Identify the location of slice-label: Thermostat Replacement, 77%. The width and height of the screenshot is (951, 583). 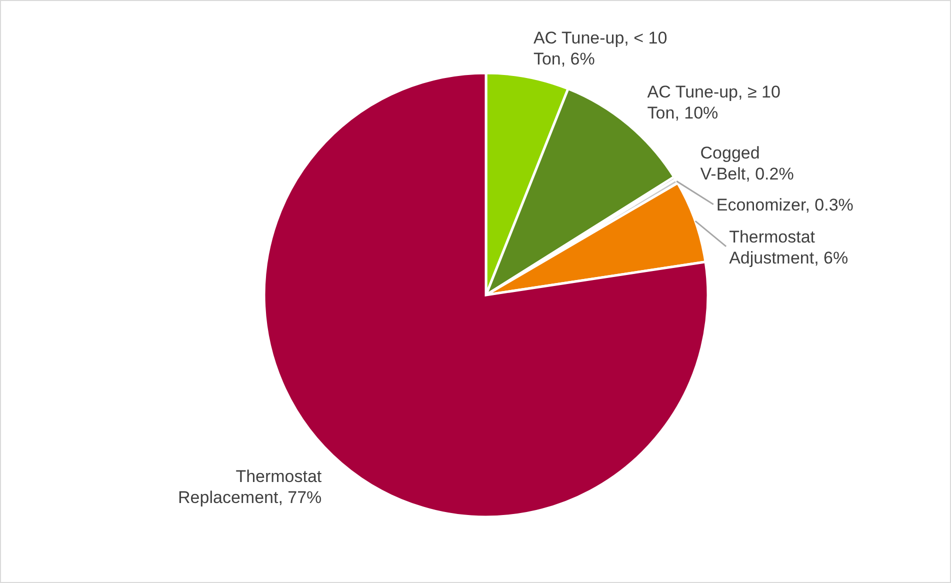
(250, 487).